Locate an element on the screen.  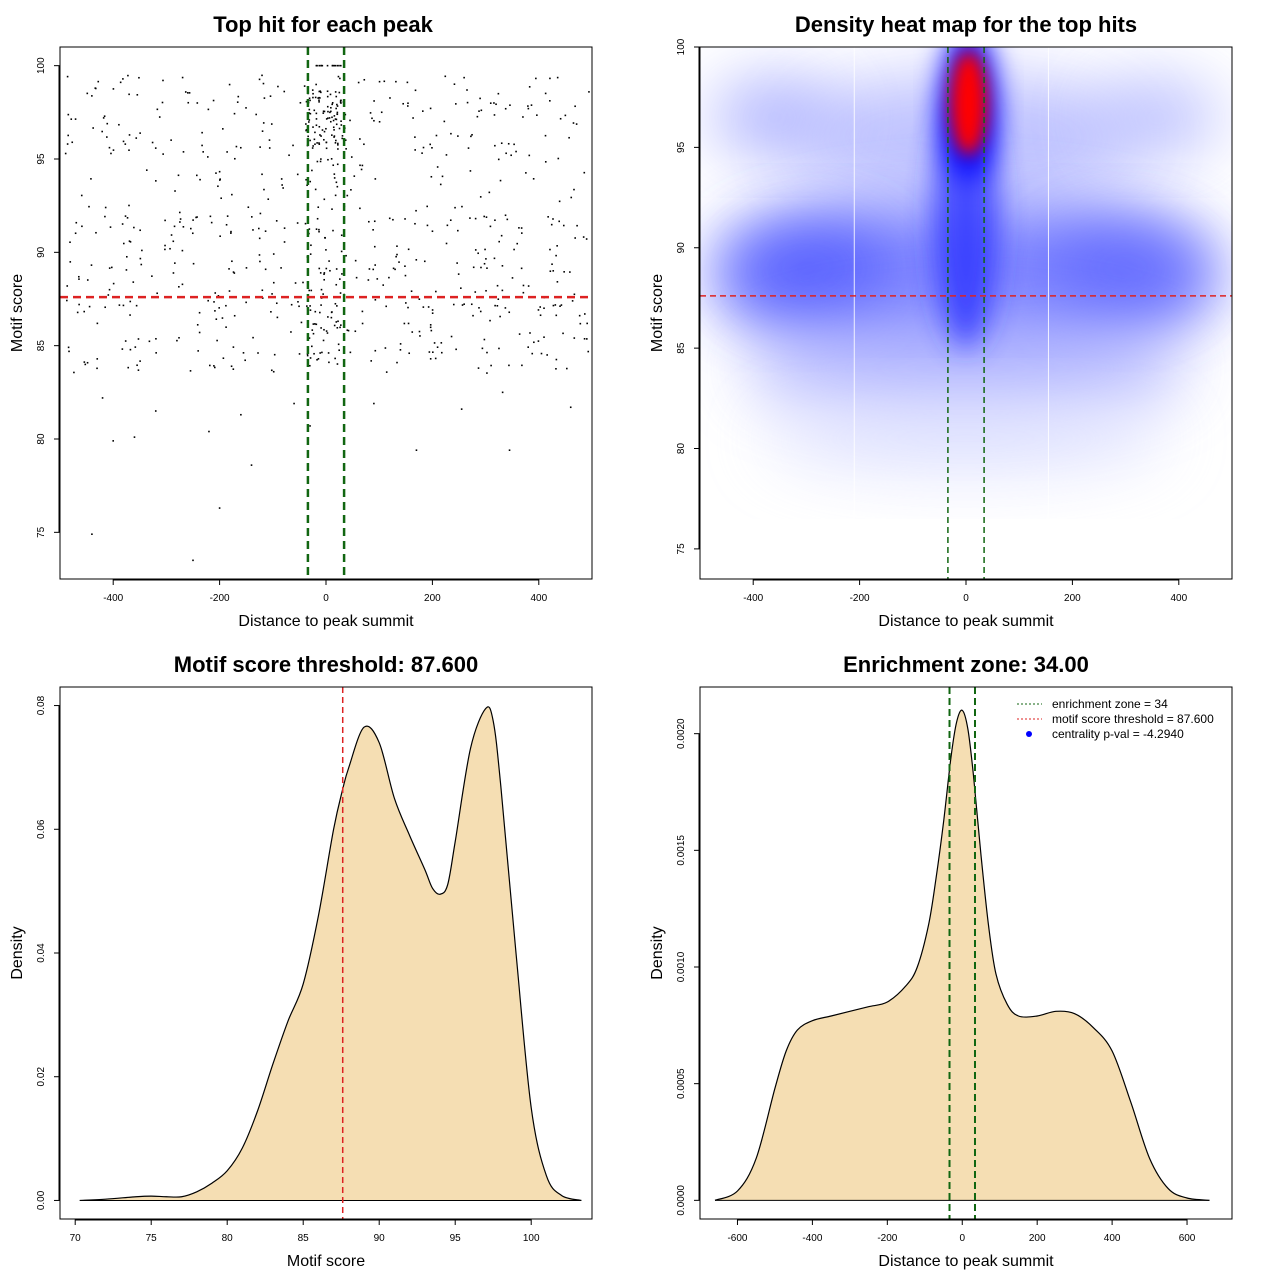
scatter-y-axis-label: Motif score is located at coordinates (17, 313).